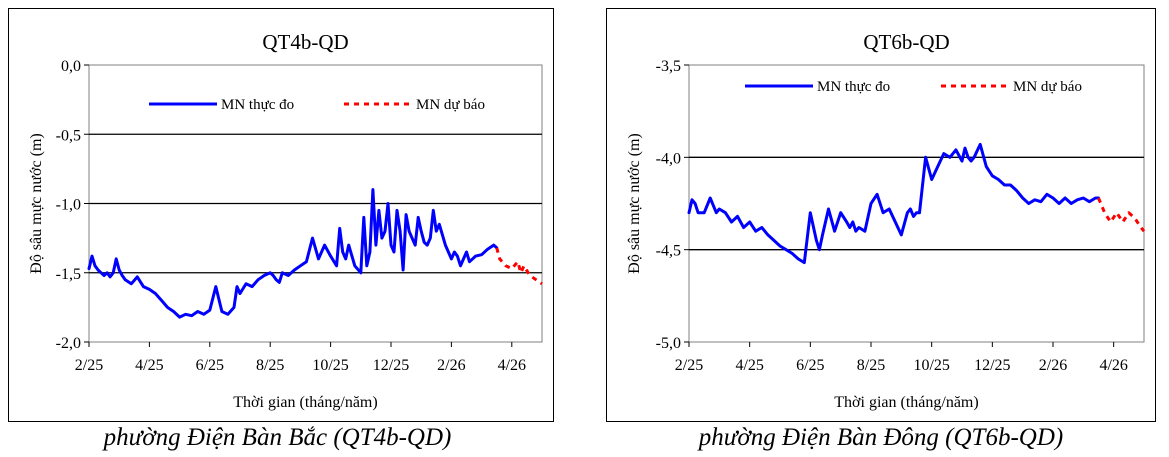 This screenshot has height=457, width=1169. I want to click on y-tick-label: -4,5, so click(668, 251).